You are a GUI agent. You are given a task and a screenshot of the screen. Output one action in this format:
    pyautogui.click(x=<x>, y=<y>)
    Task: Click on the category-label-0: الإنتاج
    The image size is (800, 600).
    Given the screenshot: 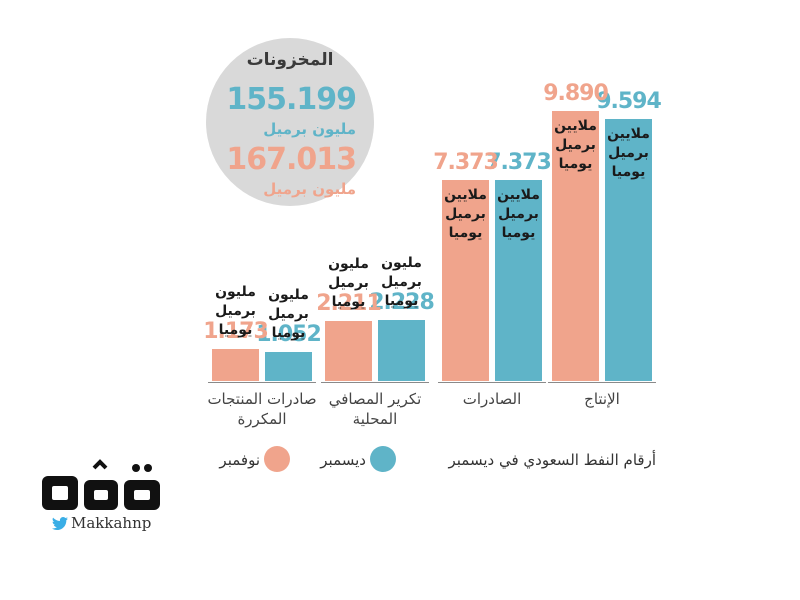 What is the action you would take?
    pyautogui.click(x=602, y=399)
    